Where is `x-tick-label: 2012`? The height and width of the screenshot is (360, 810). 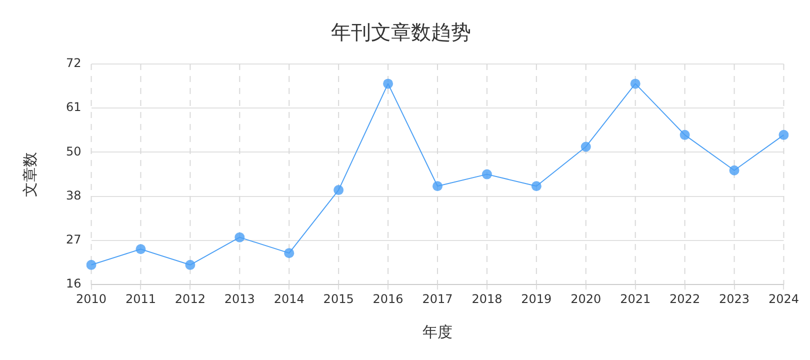 x-tick-label: 2012 is located at coordinates (190, 299).